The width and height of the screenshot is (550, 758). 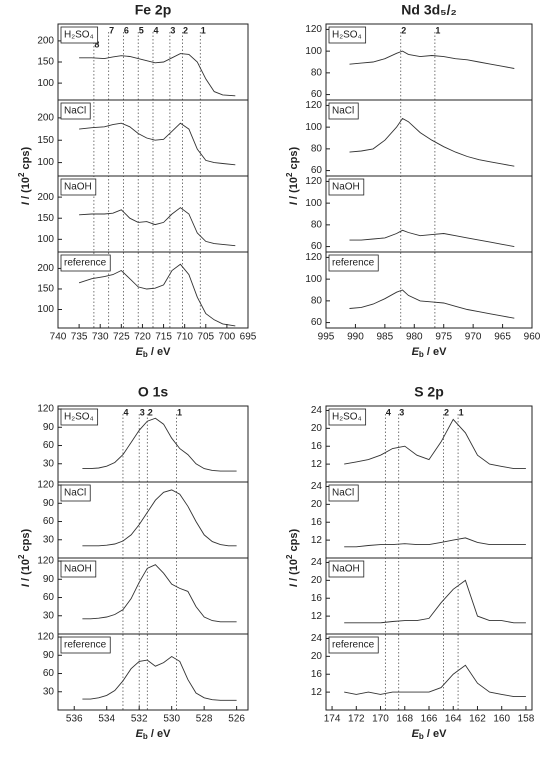 I want to click on y-label-symbol: I, so click(x=26, y=203).